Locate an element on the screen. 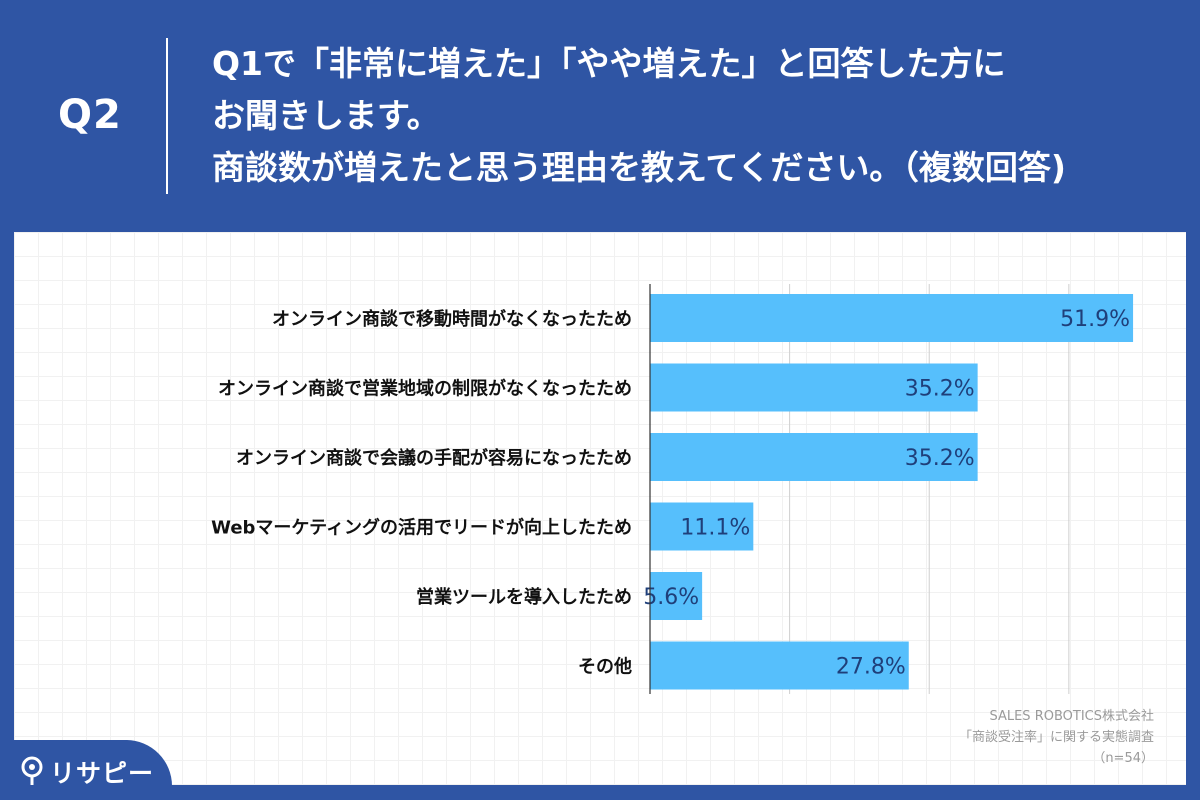 The width and height of the screenshot is (1200, 800). source-sample-size: （n=54） is located at coordinates (1123, 758).